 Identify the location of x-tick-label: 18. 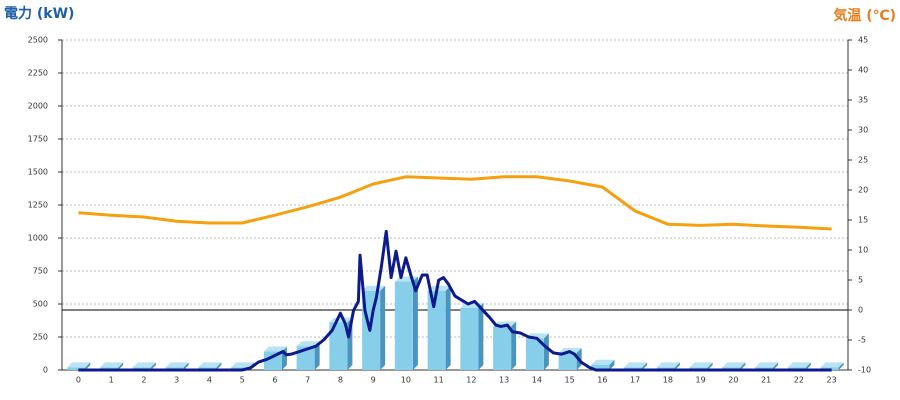
(668, 380).